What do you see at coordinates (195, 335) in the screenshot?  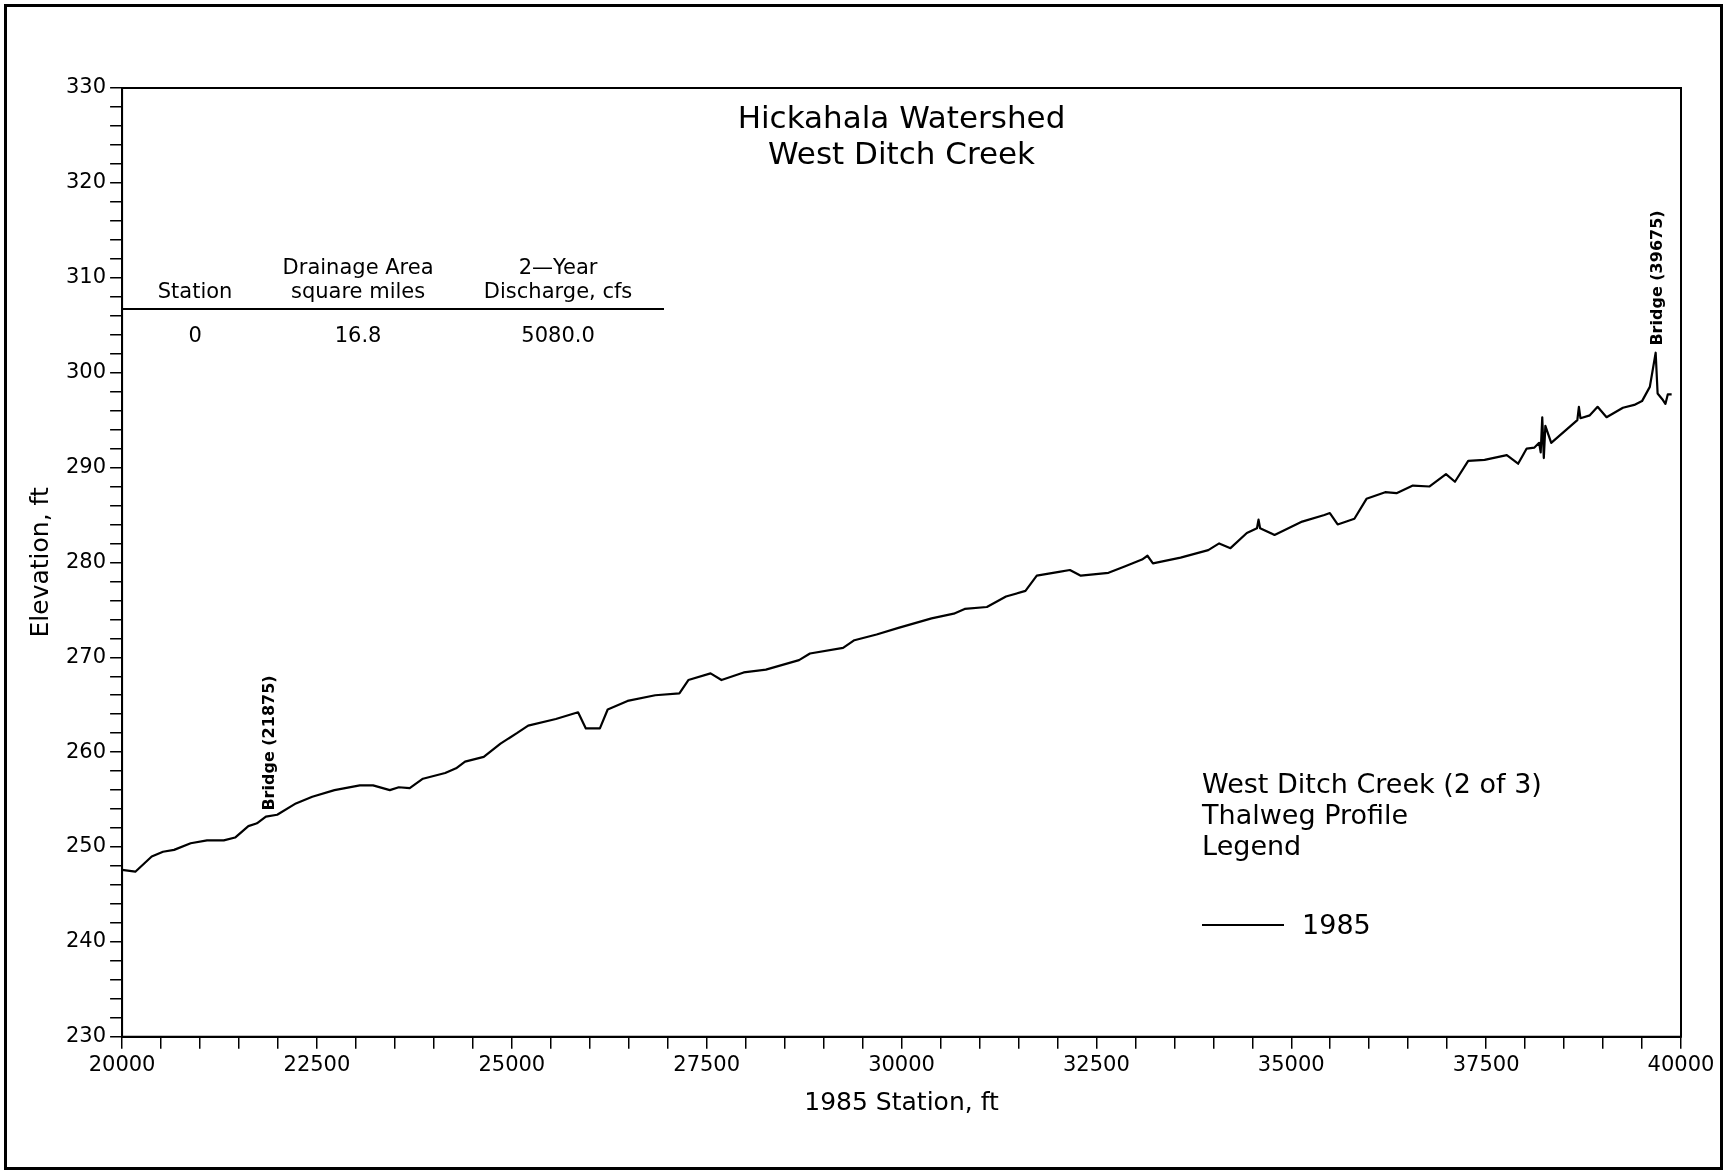 I see `annotation: 0` at bounding box center [195, 335].